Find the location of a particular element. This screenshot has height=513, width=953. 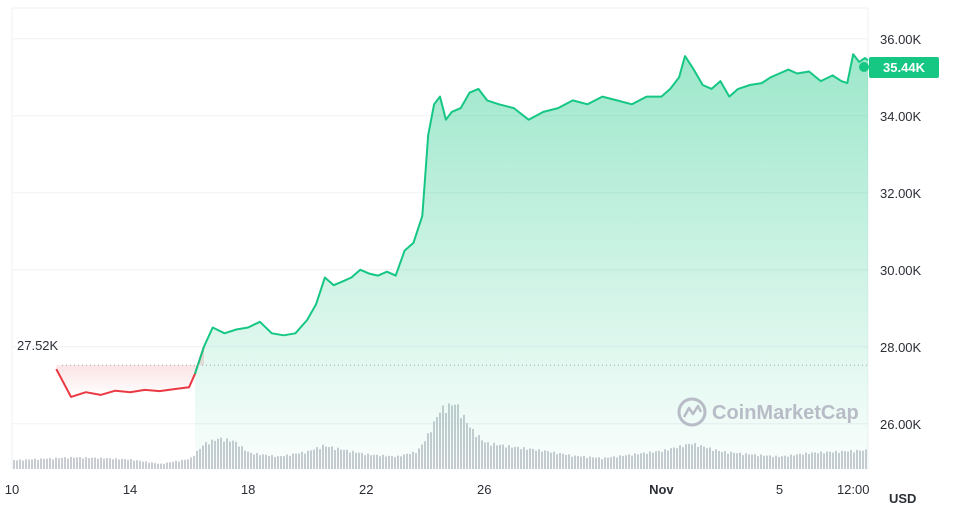

watermark-label: CoinMarketCap is located at coordinates (785, 413).